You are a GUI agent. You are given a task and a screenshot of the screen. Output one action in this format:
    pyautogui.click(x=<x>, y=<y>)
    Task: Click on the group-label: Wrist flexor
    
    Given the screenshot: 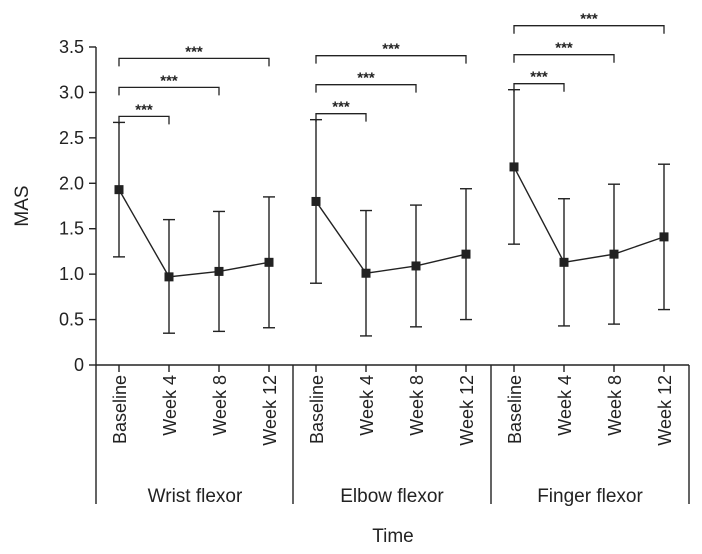 What is the action you would take?
    pyautogui.click(x=195, y=496)
    